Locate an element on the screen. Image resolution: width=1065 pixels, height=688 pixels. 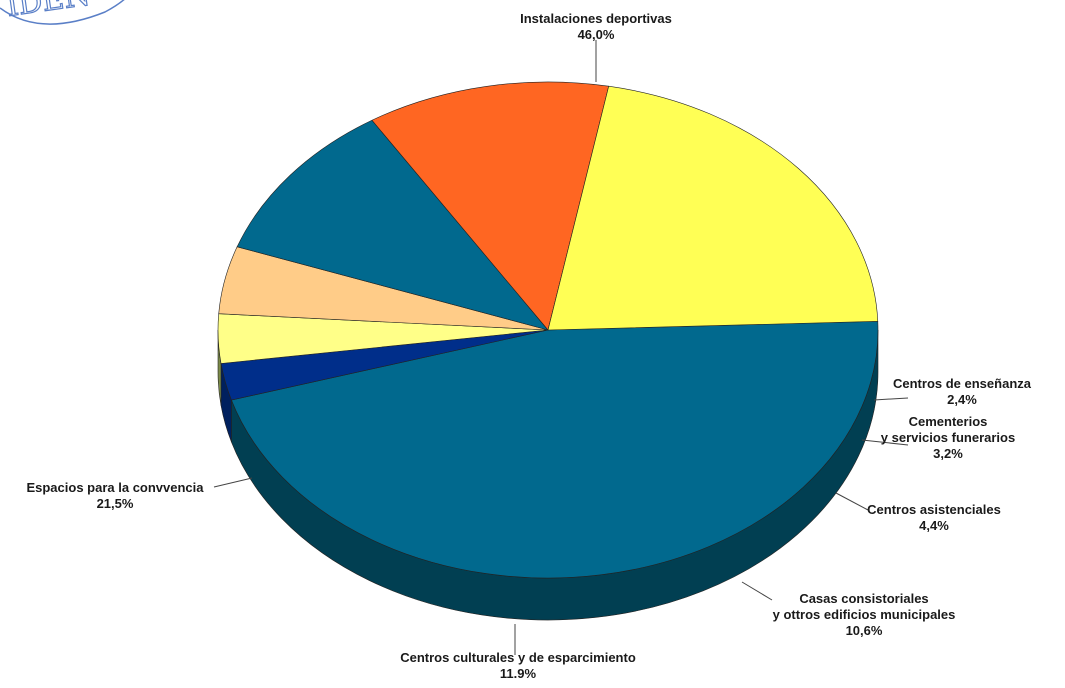
value-label-conv: 21,5% is located at coordinates (115, 503).